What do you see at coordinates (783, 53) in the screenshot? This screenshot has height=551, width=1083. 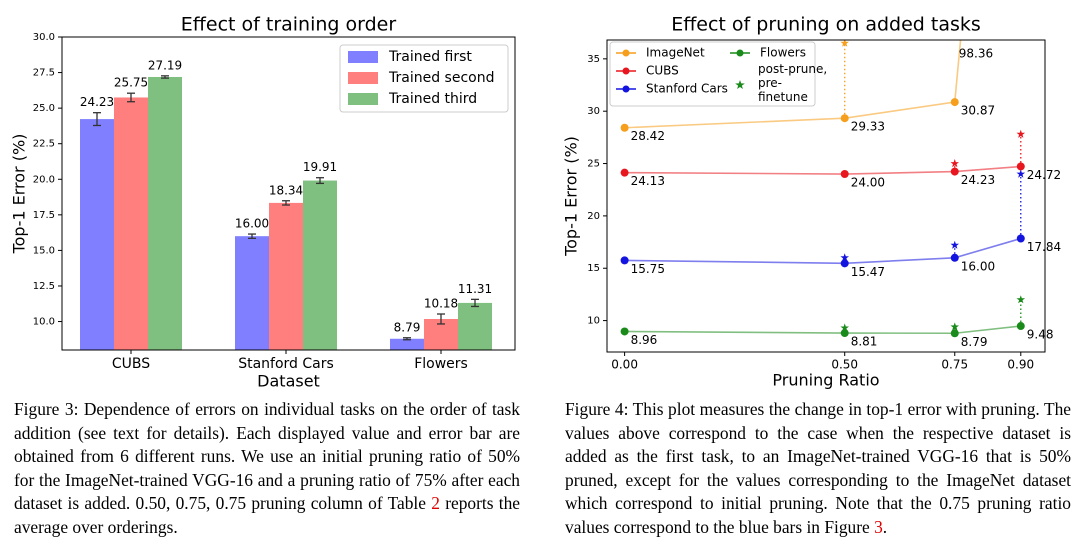 I see `legend-label: Flowers` at bounding box center [783, 53].